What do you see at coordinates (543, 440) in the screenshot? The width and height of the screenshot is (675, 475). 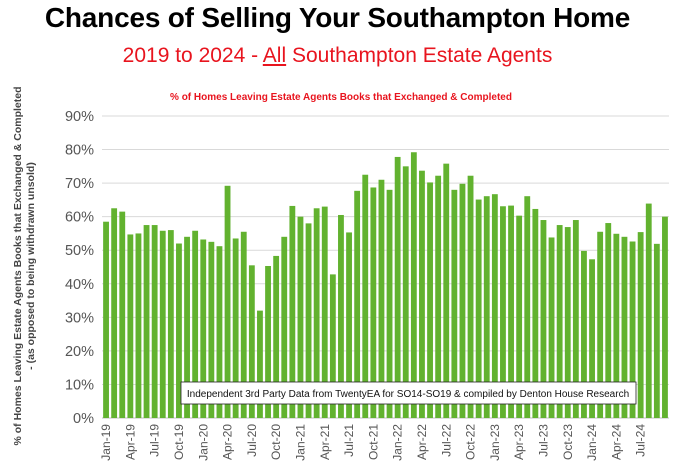 I see `x-tick-label: Jul-23` at bounding box center [543, 440].